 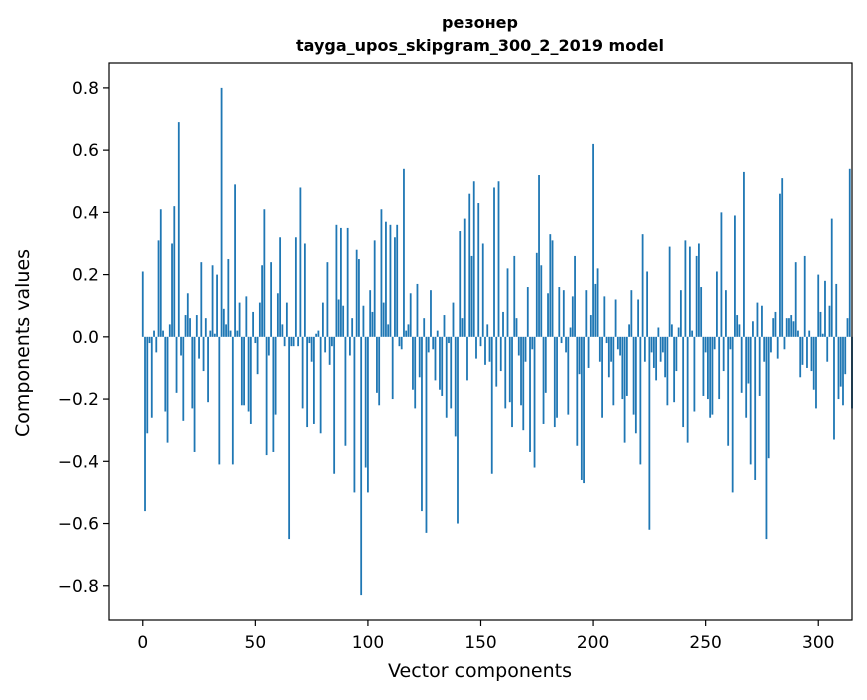 I want to click on x-tick-label: 250, so click(x=705, y=643).